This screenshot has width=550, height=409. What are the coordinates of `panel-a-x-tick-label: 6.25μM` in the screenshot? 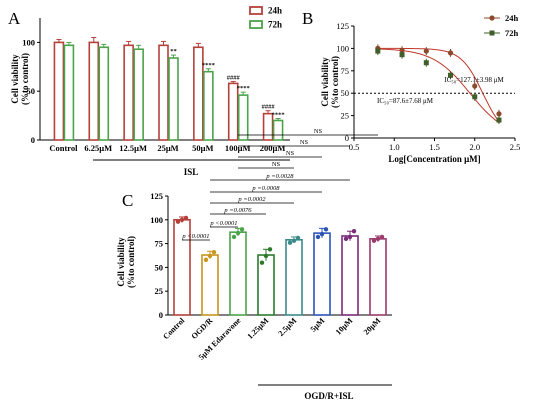 It's located at (98, 148).